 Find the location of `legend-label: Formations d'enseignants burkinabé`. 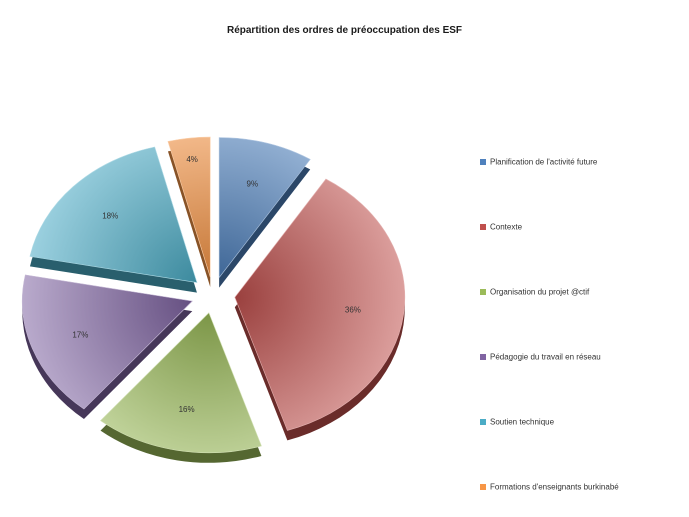

legend-label: Formations d'enseignants burkinabé is located at coordinates (554, 487).